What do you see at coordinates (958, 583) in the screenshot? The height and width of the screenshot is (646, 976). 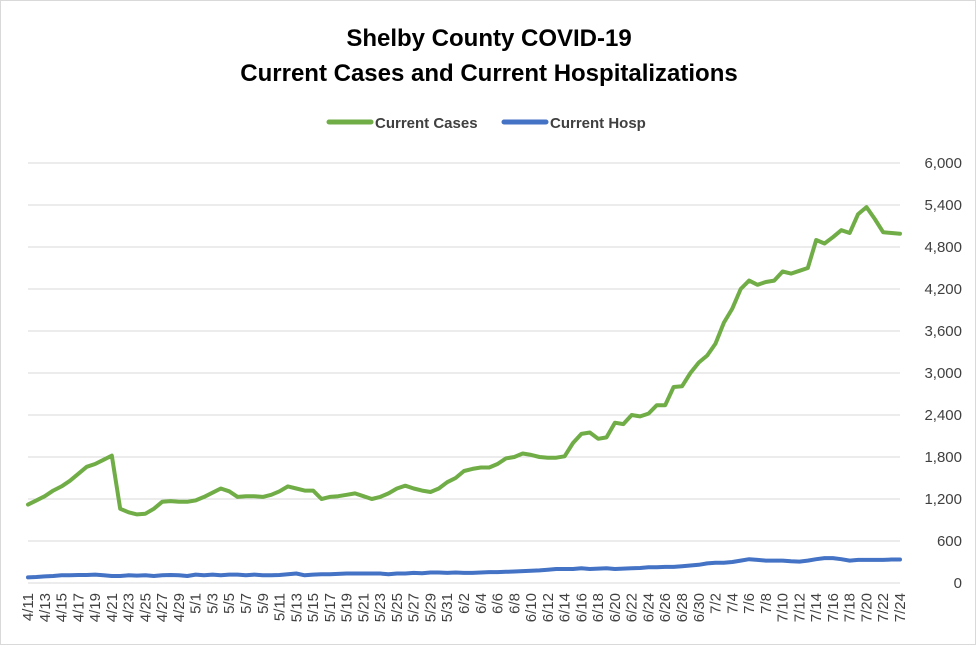 I see `y-tick-label: 0` at bounding box center [958, 583].